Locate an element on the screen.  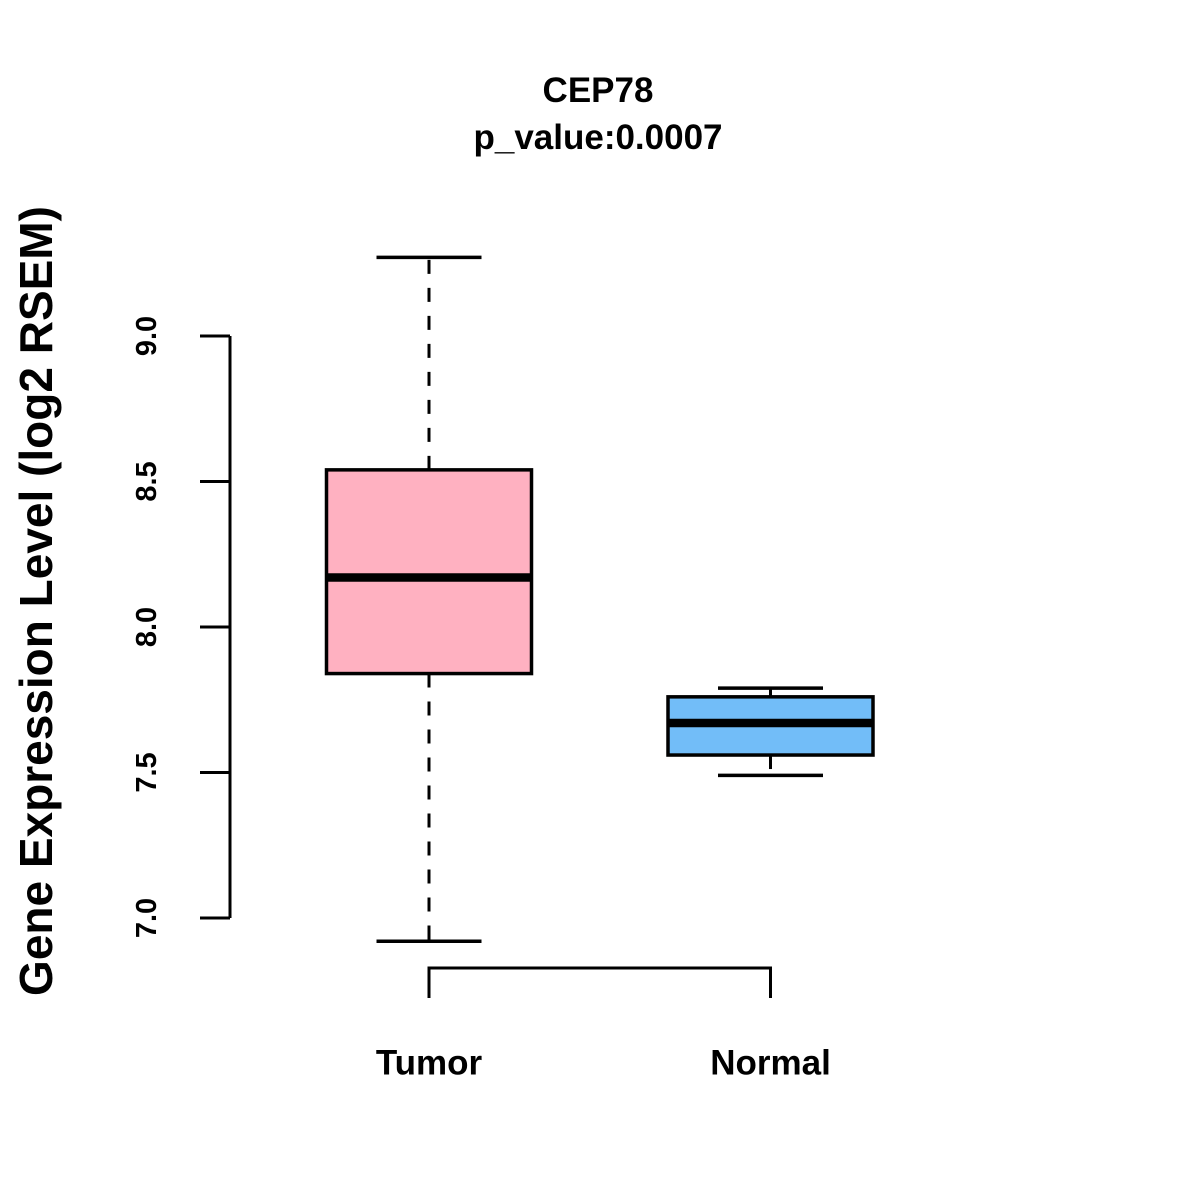
y-tick-label: 8.0 is located at coordinates (147, 627).